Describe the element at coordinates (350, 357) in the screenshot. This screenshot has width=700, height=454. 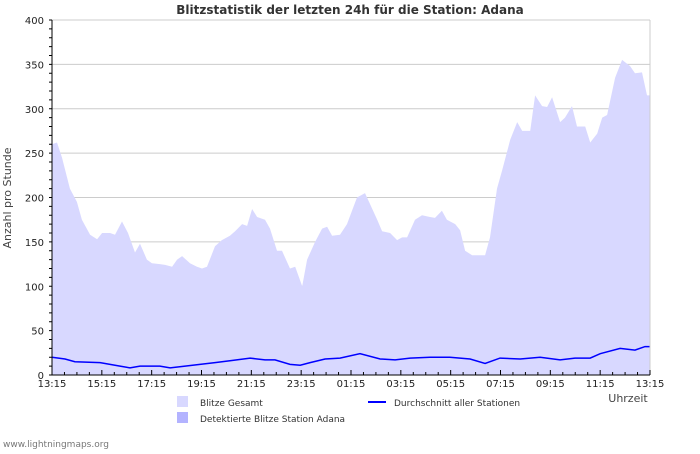
I see `series-line-durchschnitt-aller-stationen` at that location.